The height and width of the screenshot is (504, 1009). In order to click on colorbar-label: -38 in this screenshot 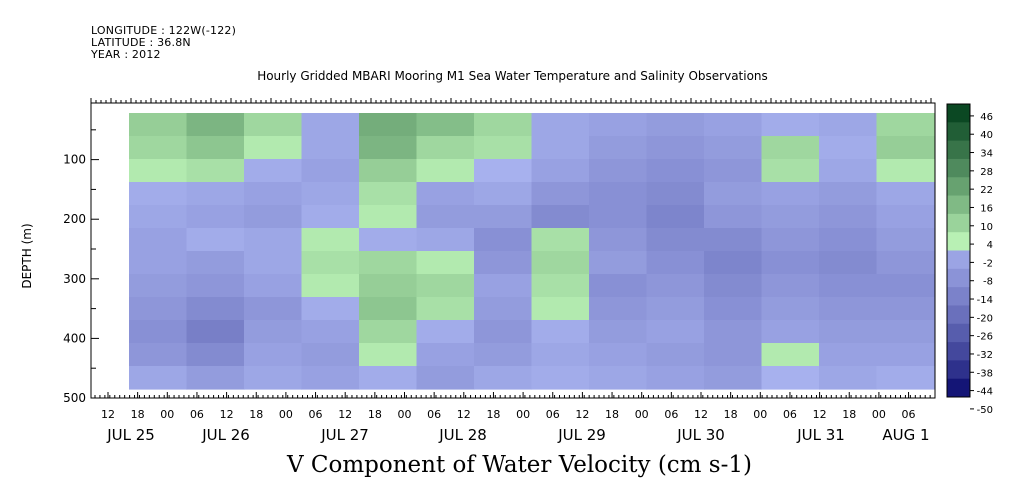, I will do `click(985, 373)`.